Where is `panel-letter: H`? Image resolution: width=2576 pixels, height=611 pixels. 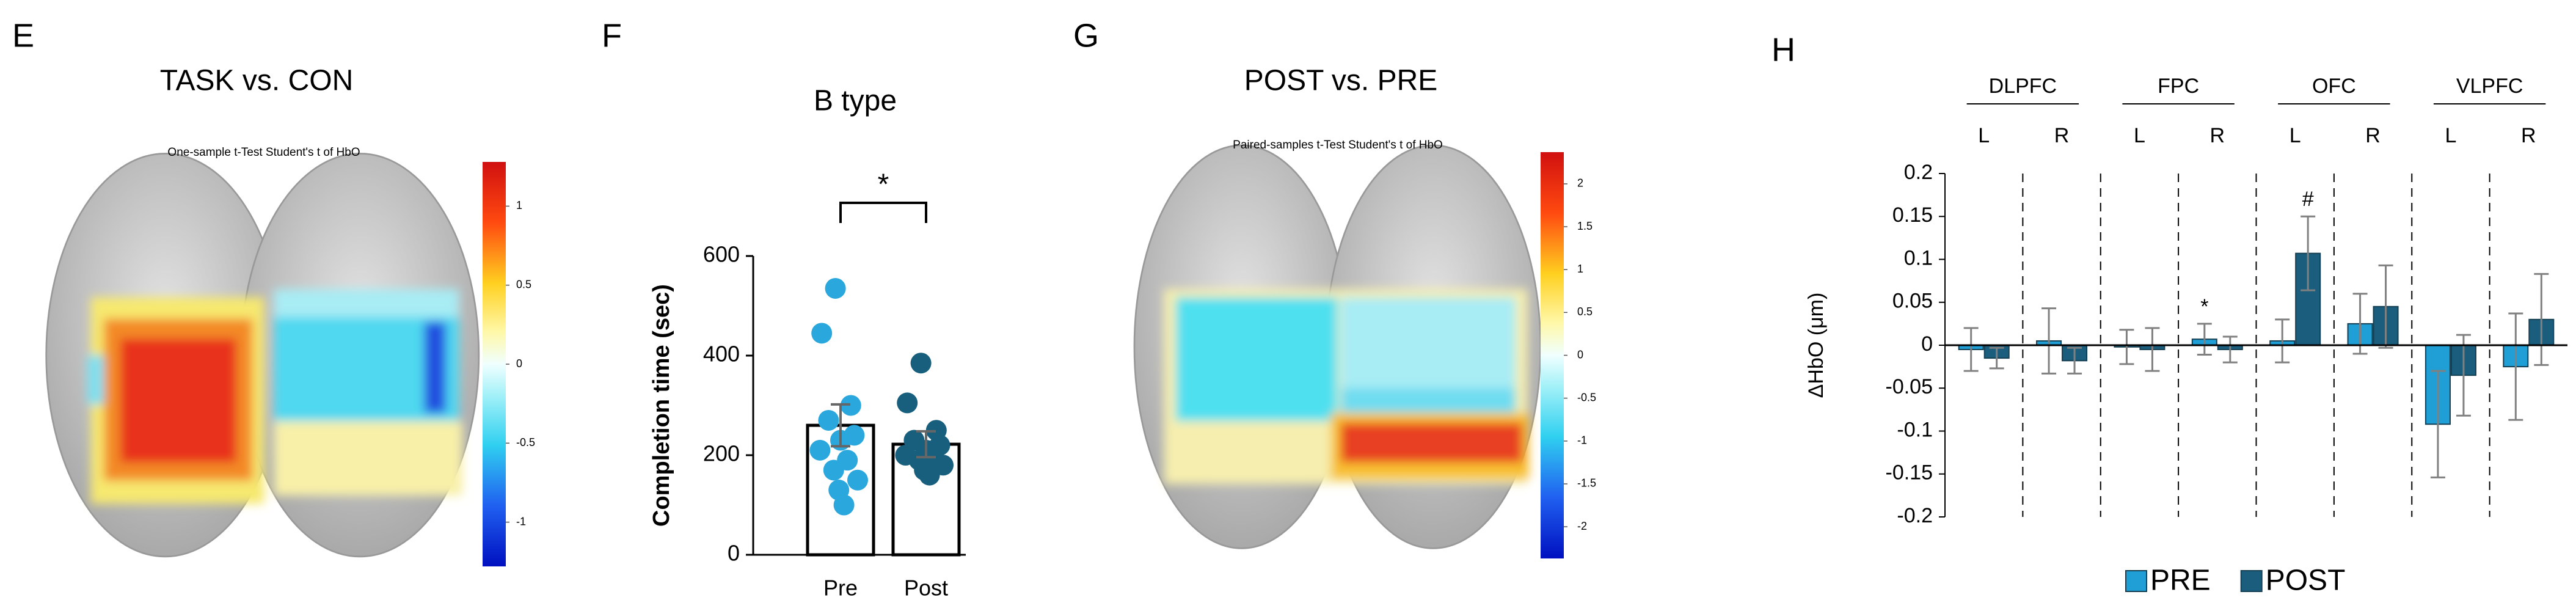
panel-letter: H is located at coordinates (1783, 49).